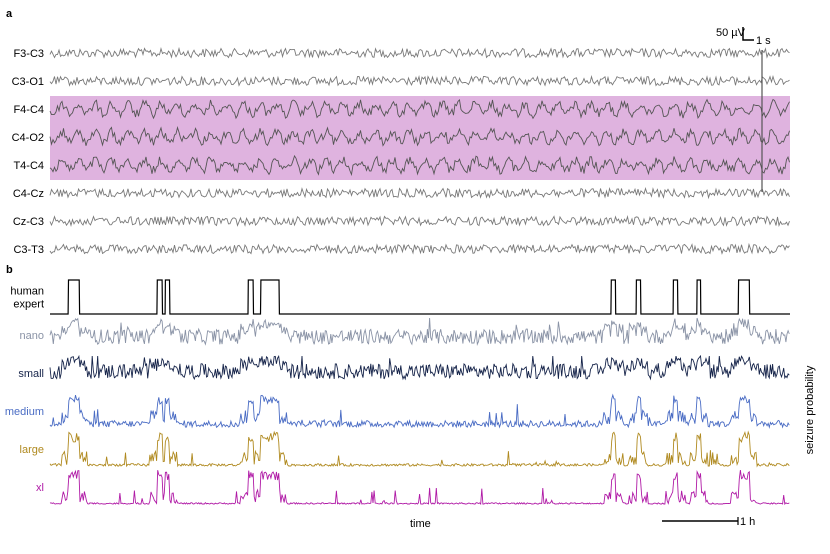  Describe the element at coordinates (420, 297) in the screenshot. I see `probability-trace-human-expert` at that location.